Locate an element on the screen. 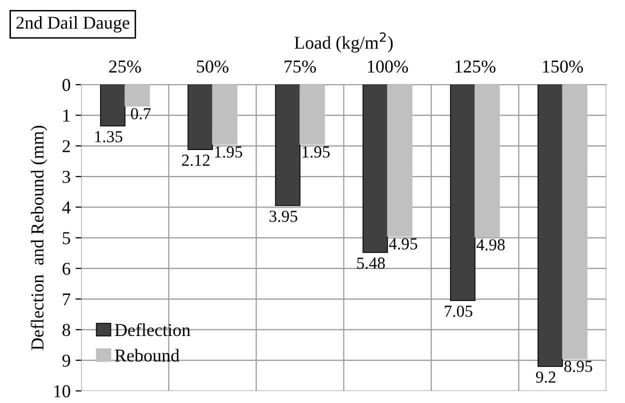 This screenshot has width=625, height=403. x-axis-title: Load (kg/m$^{2}$) is located at coordinates (343, 42).